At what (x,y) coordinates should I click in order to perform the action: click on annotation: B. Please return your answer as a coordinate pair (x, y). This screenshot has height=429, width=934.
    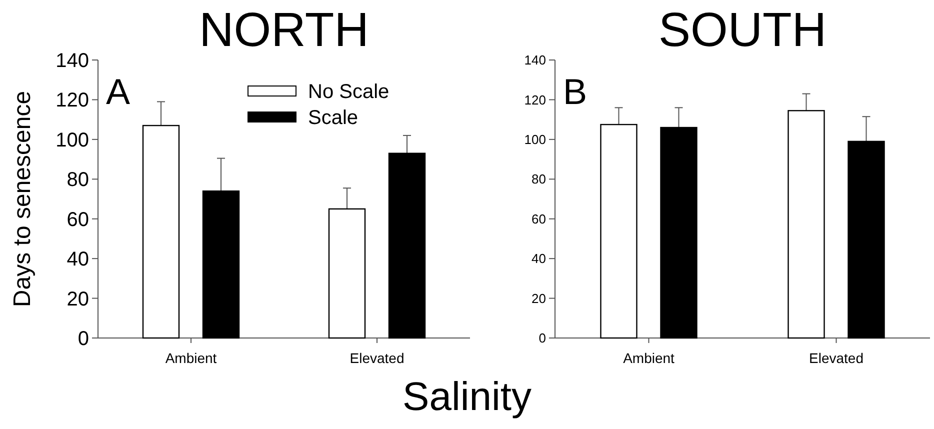
    Looking at the image, I should click on (575, 91).